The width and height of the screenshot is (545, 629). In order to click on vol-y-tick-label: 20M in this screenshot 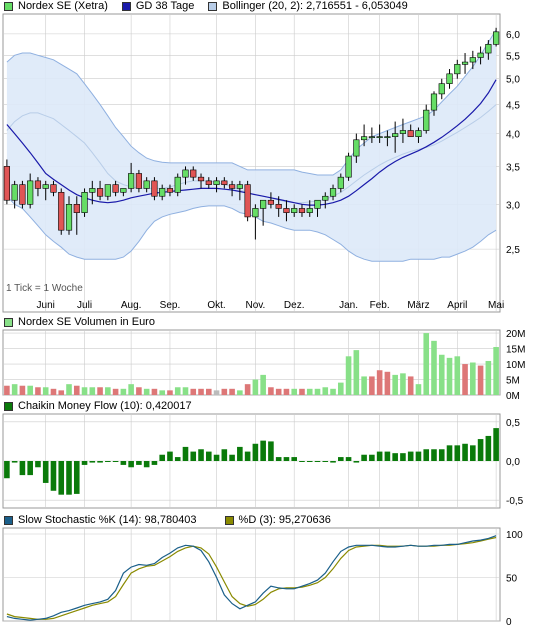, I will do `click(515, 334)`.